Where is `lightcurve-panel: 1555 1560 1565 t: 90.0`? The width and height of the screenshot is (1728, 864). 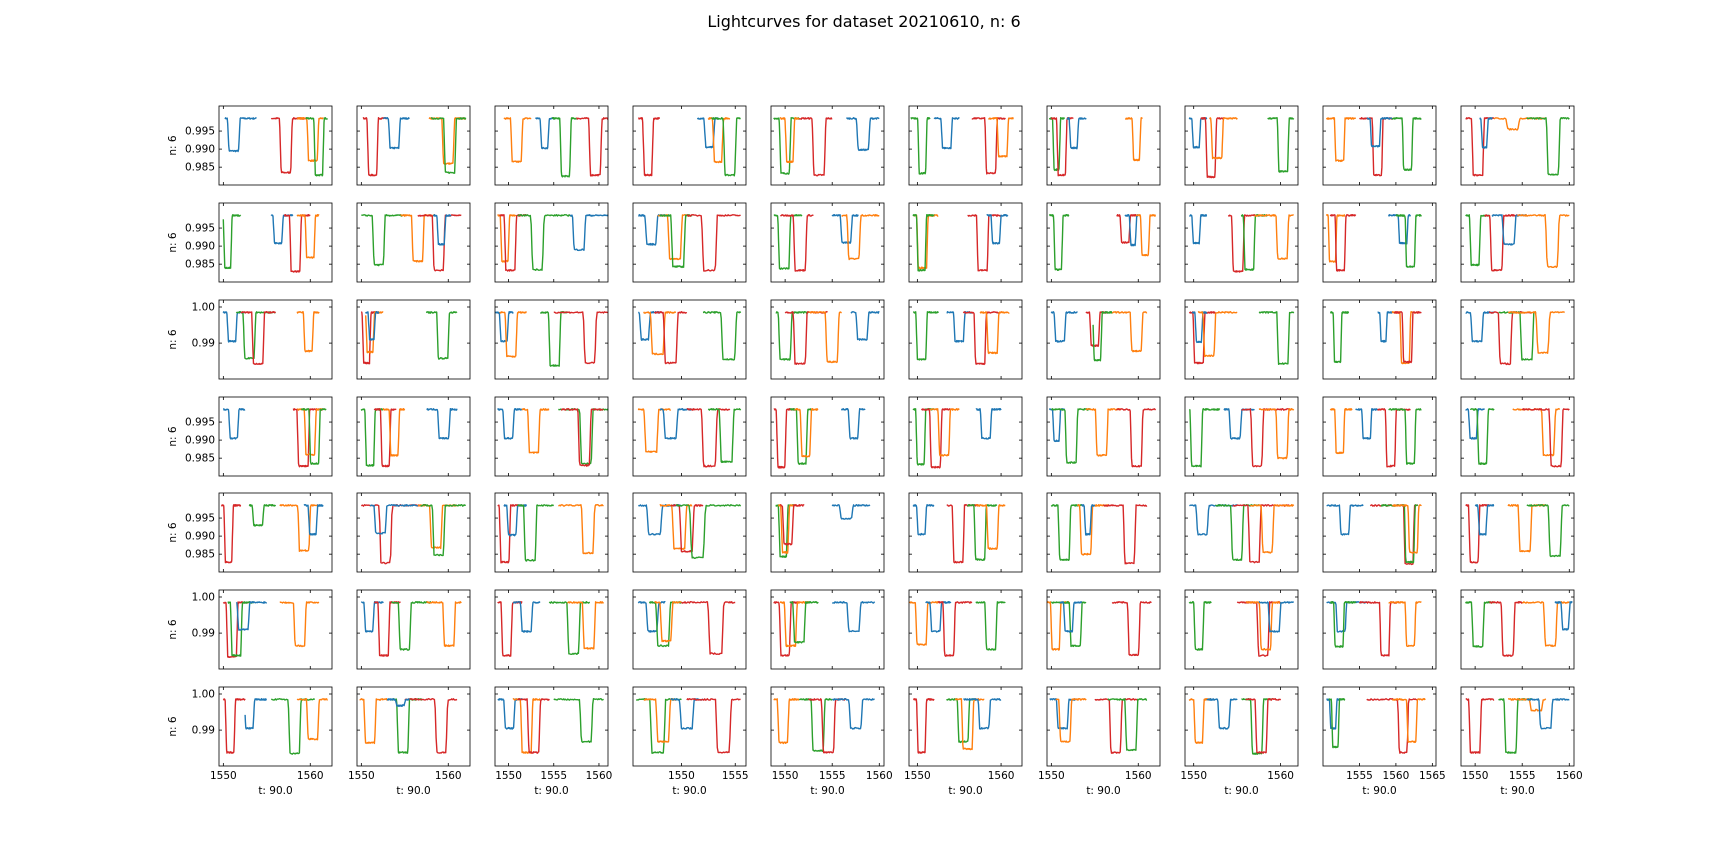 lightcurve-panel: 1555 1560 1565 t: 90.0 is located at coordinates (1384, 741).